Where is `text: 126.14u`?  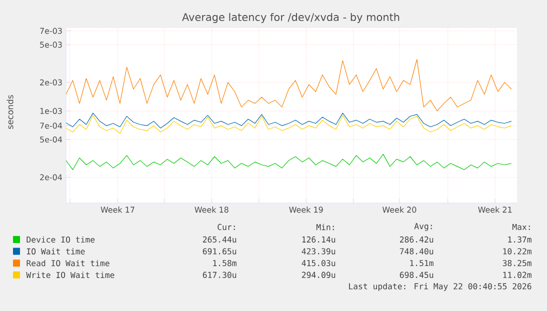
text: 126.14u is located at coordinates (319, 239).